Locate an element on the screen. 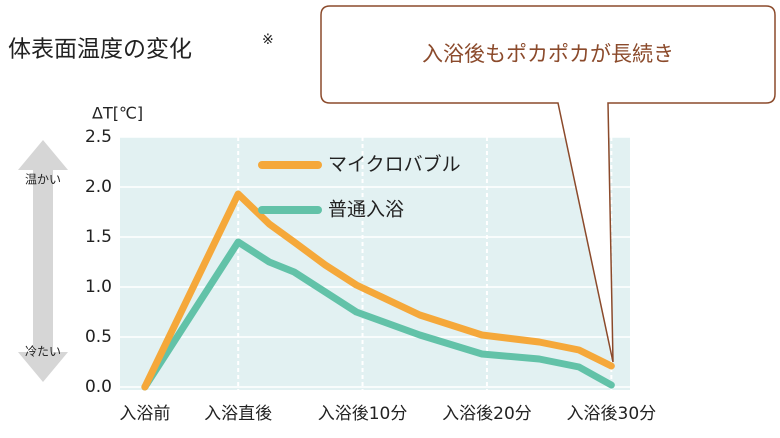 The width and height of the screenshot is (780, 438). x-tick-label: 入浴直後 is located at coordinates (238, 414).